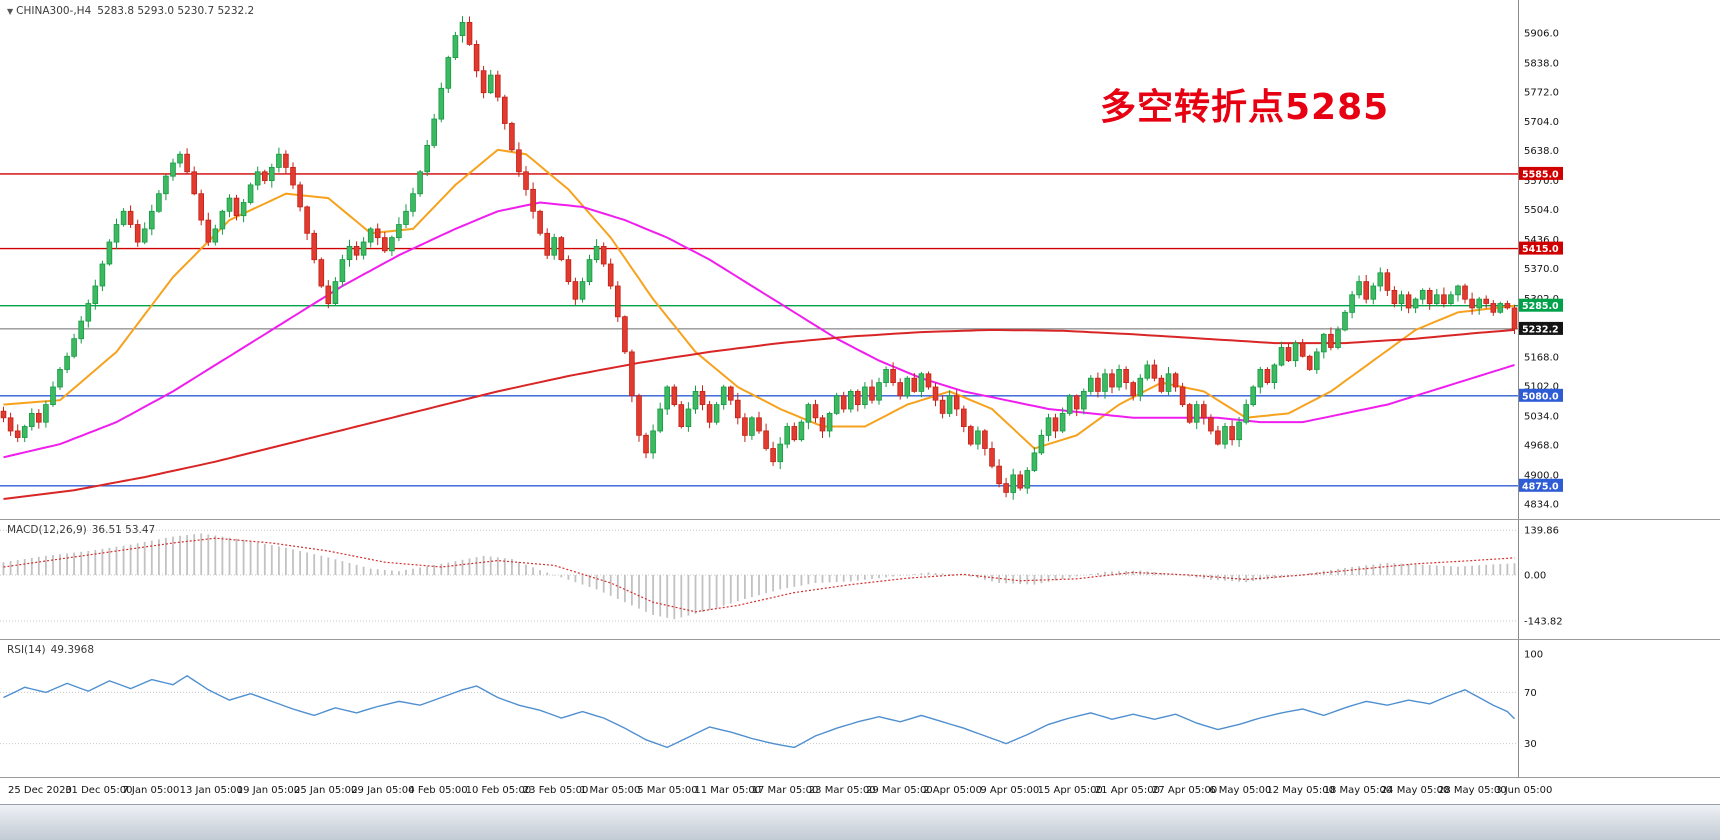  I want to click on svg-text: 5415.0, so click(1540, 249).